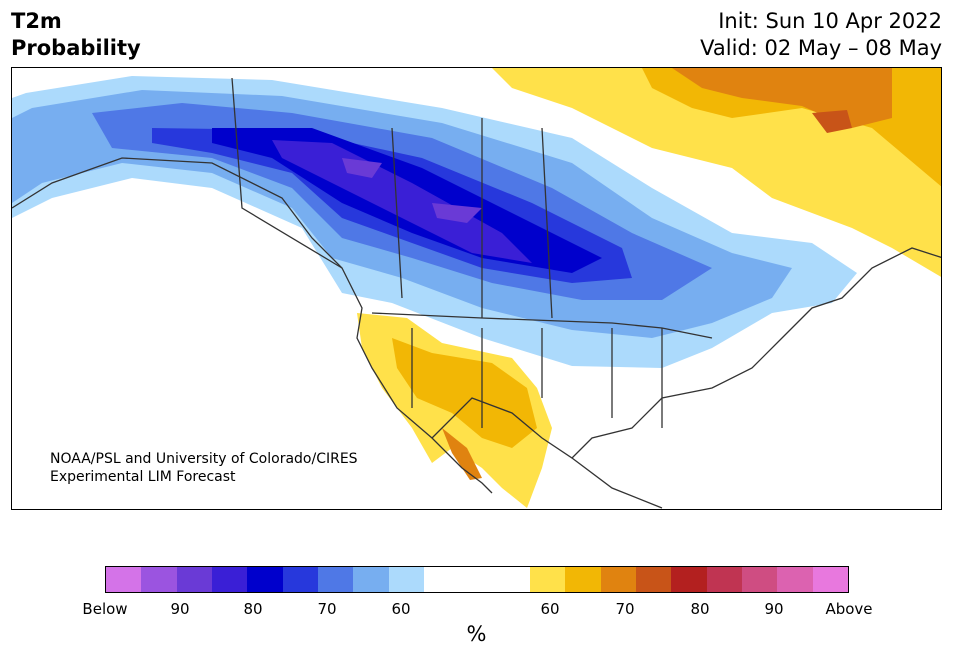 This screenshot has height=659, width=953. Describe the element at coordinates (36, 21) in the screenshot. I see `title-line-variable: T2m` at that location.